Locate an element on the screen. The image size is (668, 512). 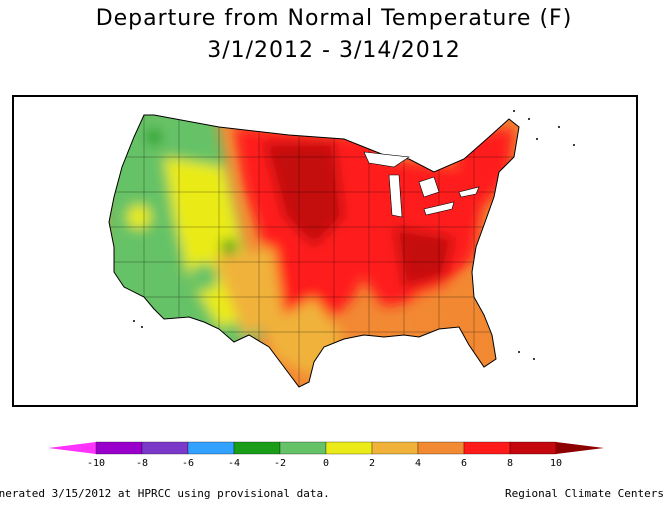
legend-tick-label: -10 is located at coordinates (96, 463).